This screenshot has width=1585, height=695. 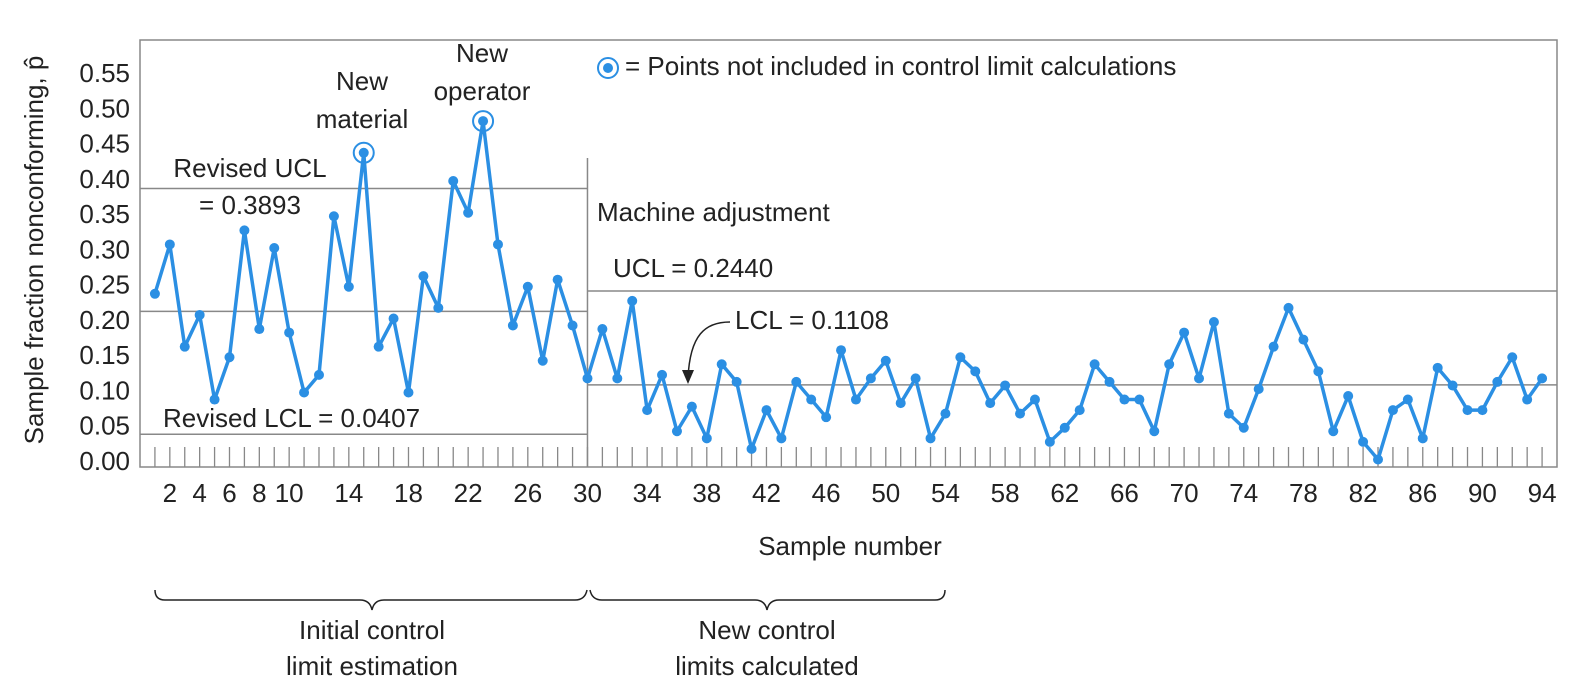 What do you see at coordinates (104, 144) in the screenshot?
I see `y-tick-label: 0.45` at bounding box center [104, 144].